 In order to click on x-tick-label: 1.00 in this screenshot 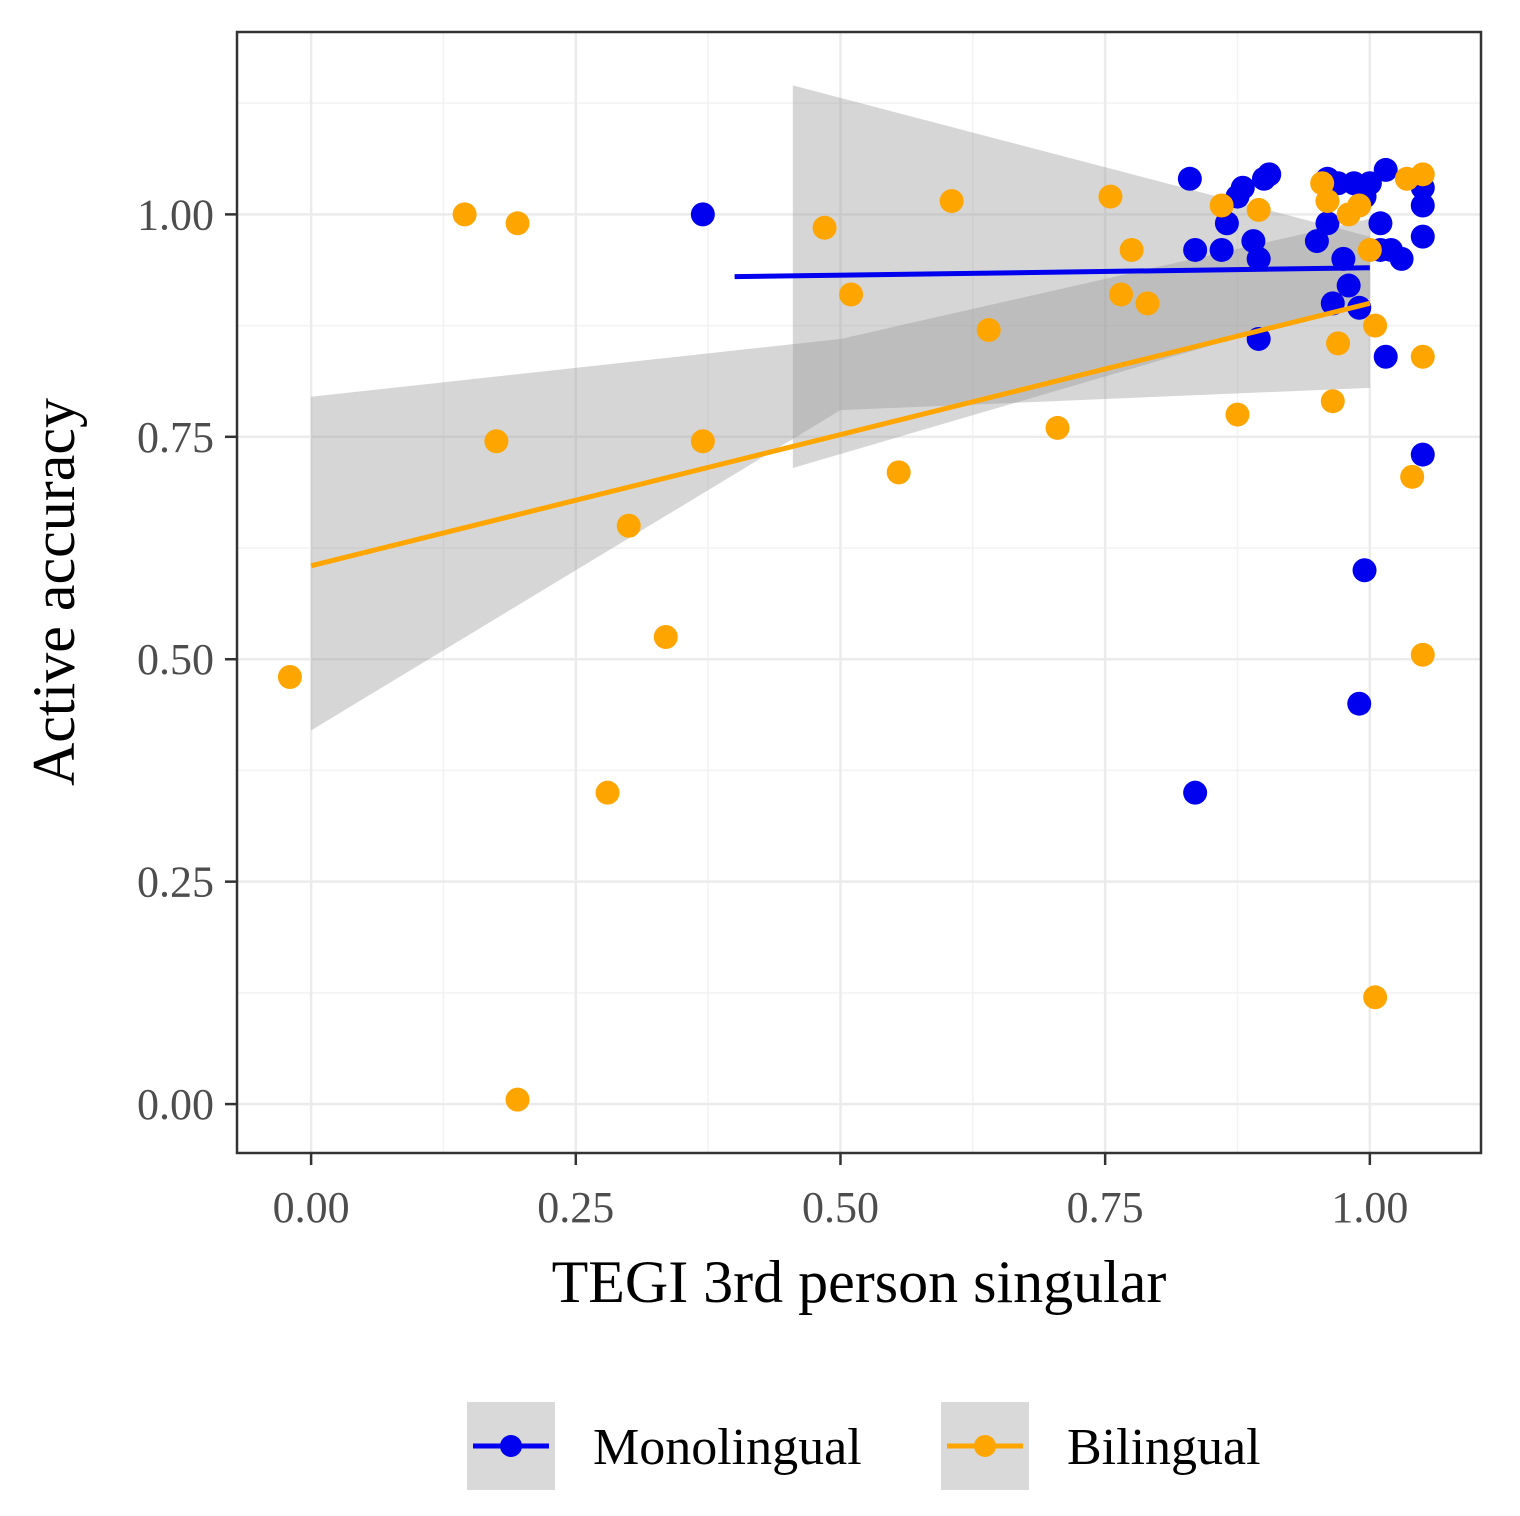, I will do `click(1369, 1207)`.